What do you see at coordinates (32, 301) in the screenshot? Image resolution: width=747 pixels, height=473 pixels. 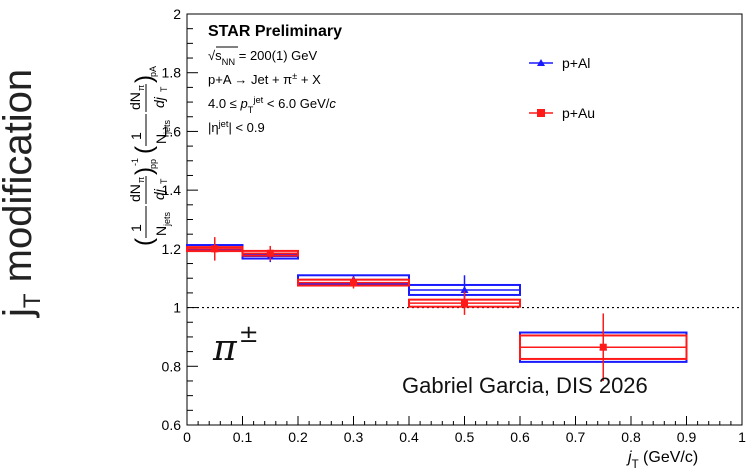 I see `side-label-sub: T` at bounding box center [32, 301].